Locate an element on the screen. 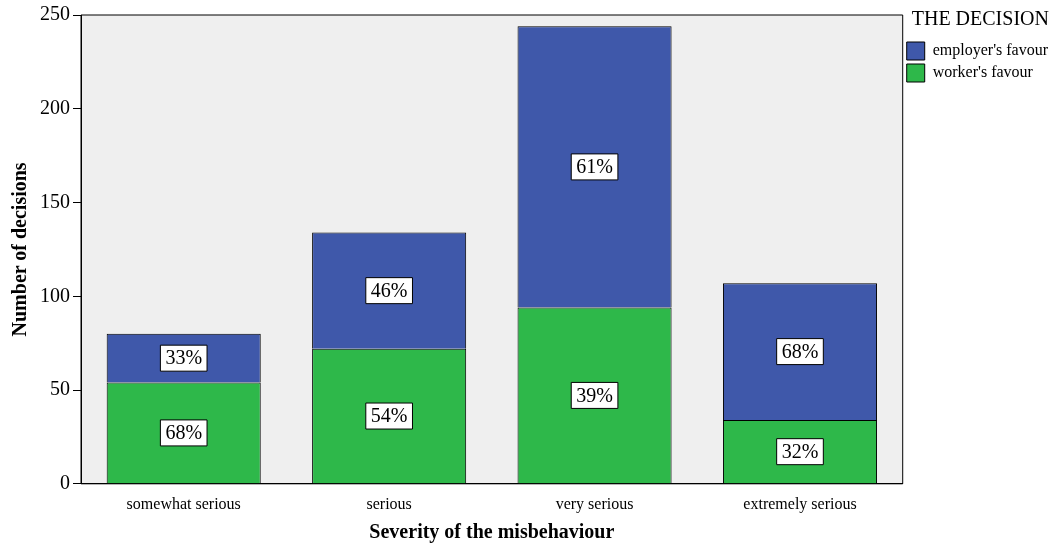 This screenshot has height=554, width=1063. annotation: 46% is located at coordinates (389, 289).